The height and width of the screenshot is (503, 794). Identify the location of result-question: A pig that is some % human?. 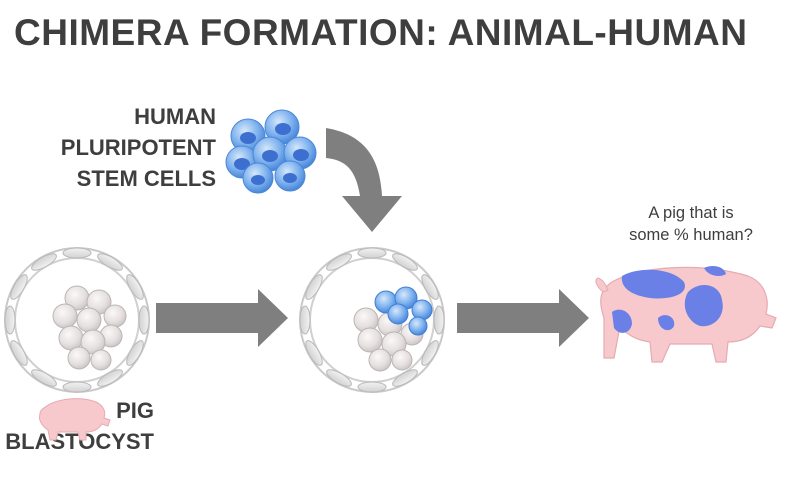
(691, 224).